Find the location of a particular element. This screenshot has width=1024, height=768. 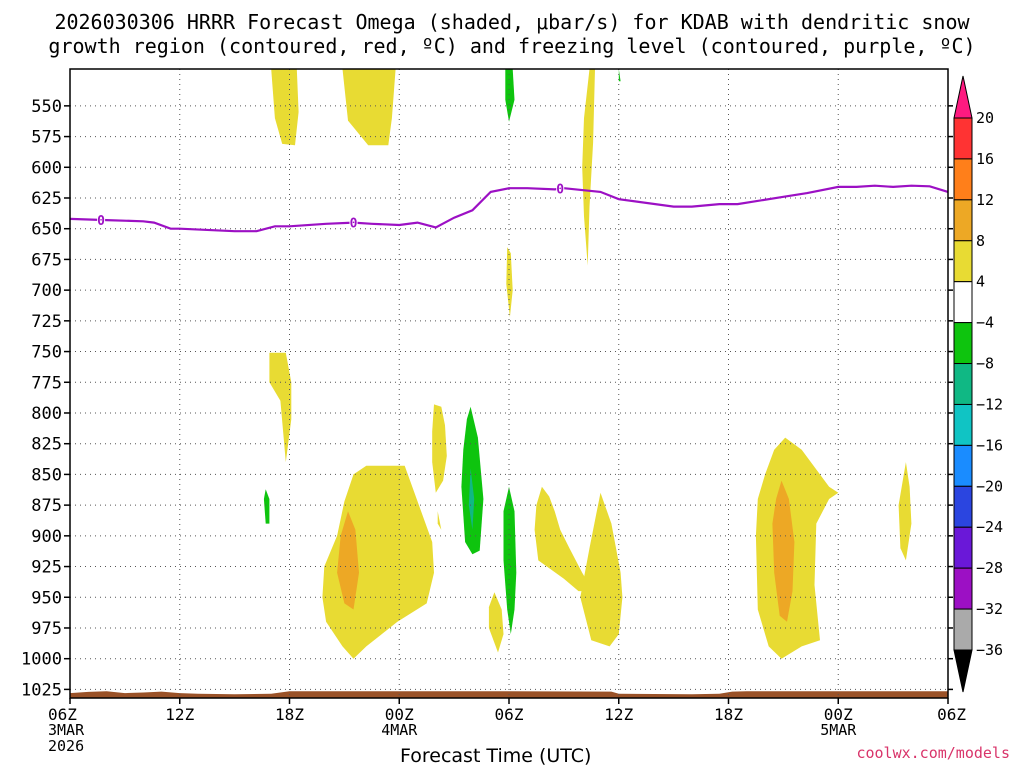

colorbar-label: 20 is located at coordinates (985, 118).